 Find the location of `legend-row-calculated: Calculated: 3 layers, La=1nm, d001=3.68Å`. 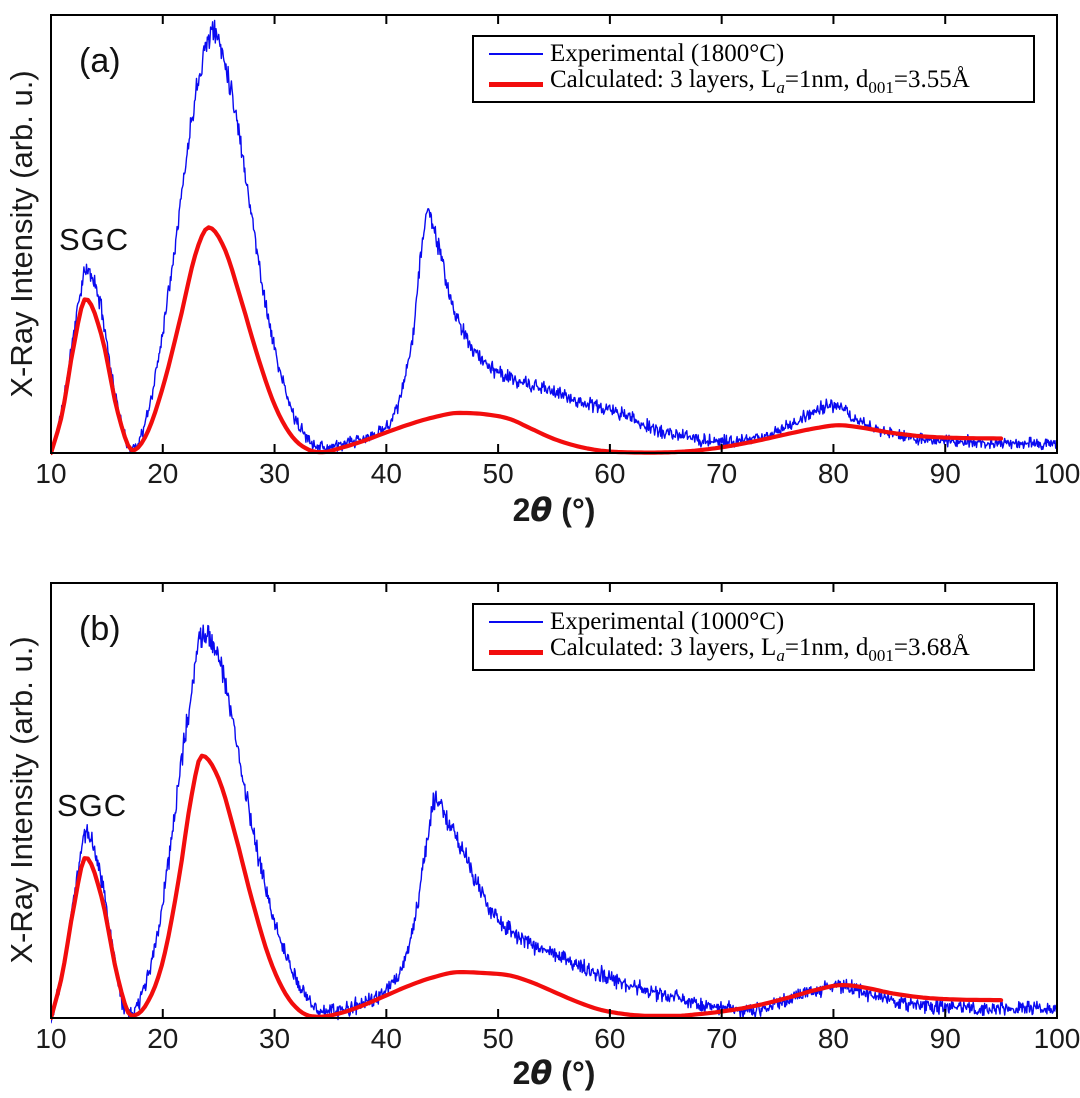

legend-row-calculated: Calculated: 3 layers, La=1nm, d001=3.68Å is located at coordinates (753, 650).